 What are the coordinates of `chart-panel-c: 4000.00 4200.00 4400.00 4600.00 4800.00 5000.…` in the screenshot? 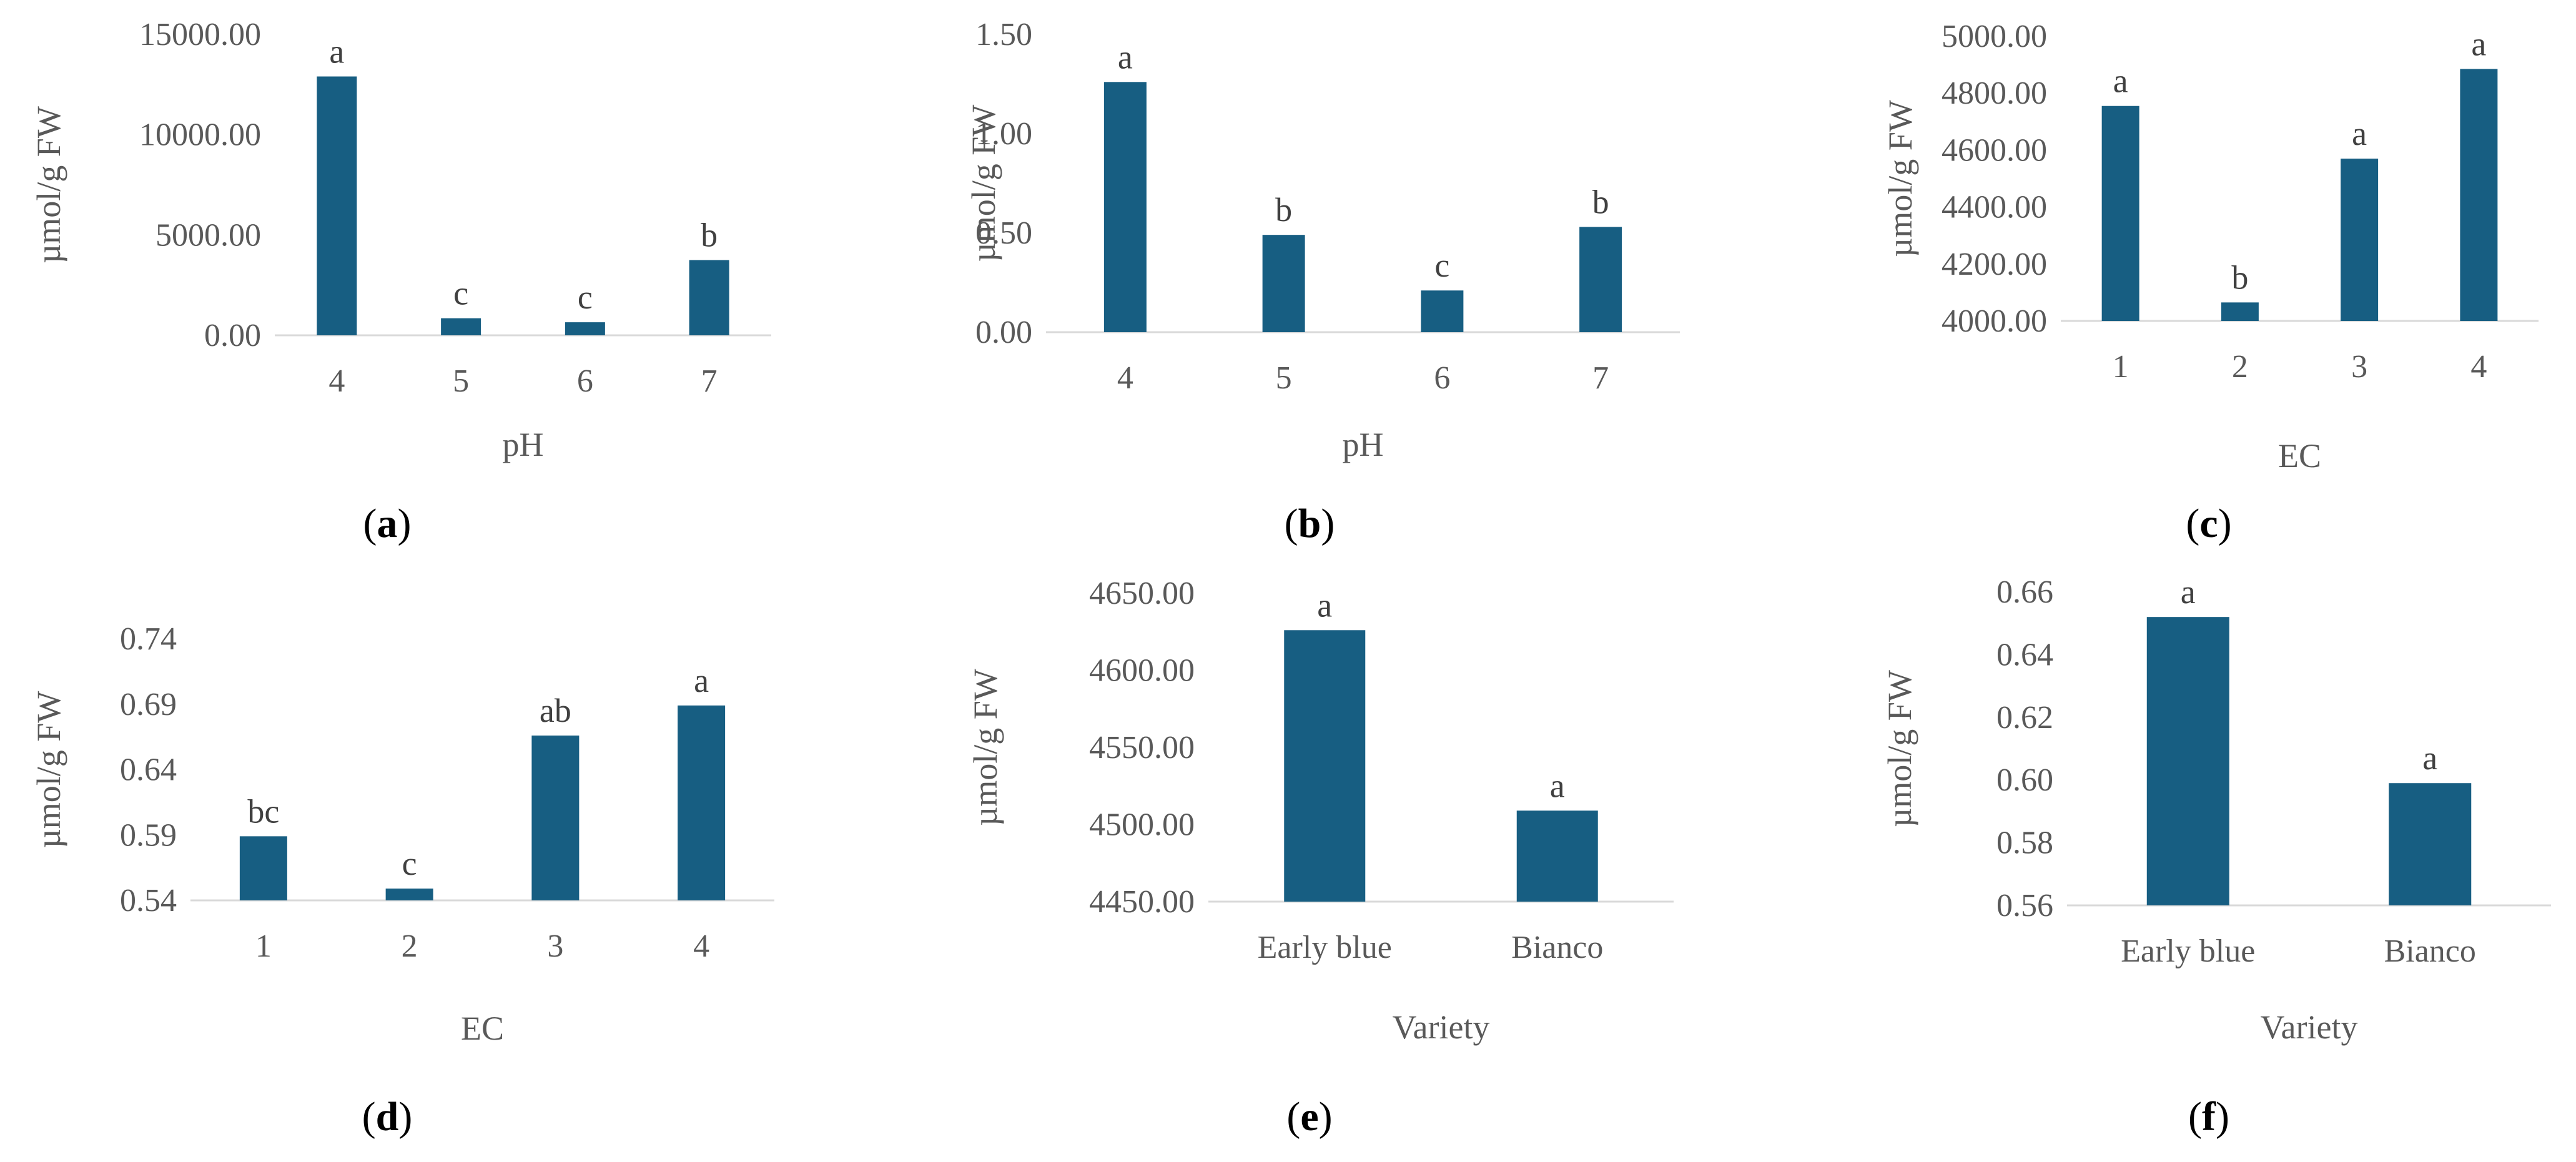 It's located at (2211, 282).